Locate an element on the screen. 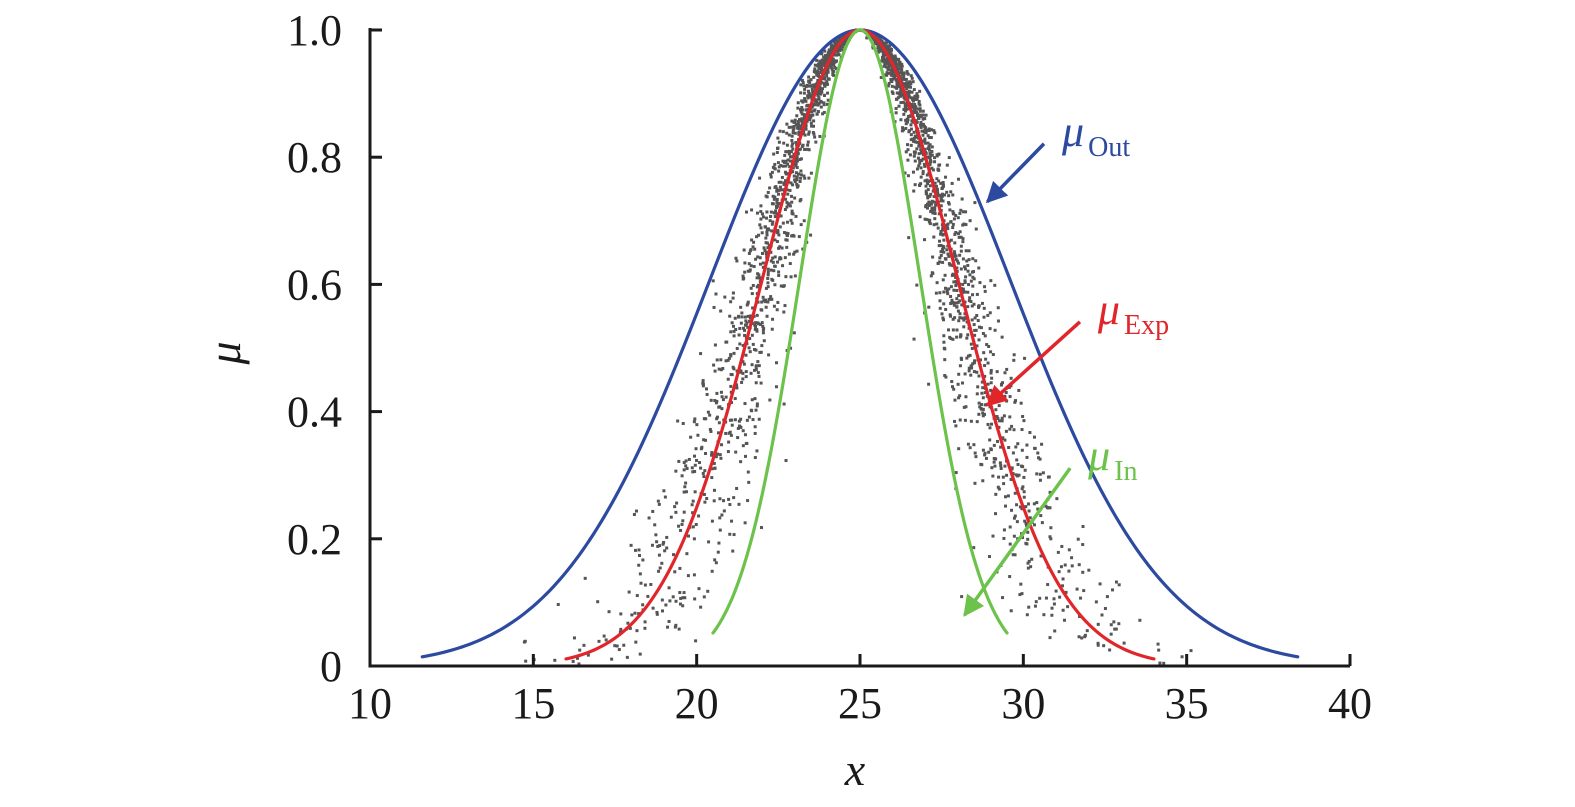  x-tick-label: 10 is located at coordinates (370, 703).